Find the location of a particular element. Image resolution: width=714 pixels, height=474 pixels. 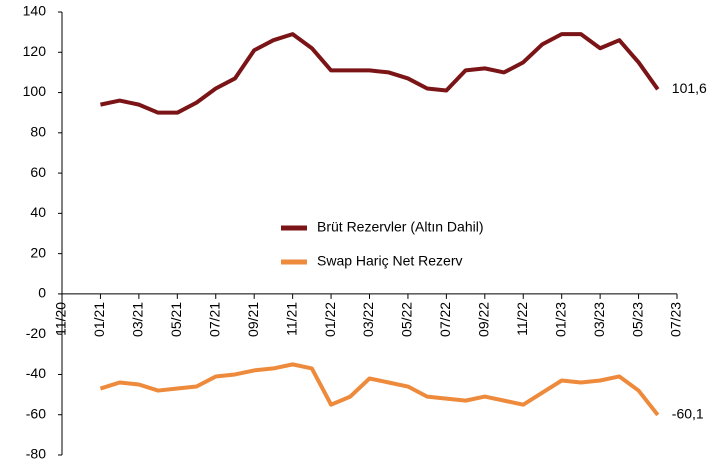

value-label: -60,1 is located at coordinates (688, 414).